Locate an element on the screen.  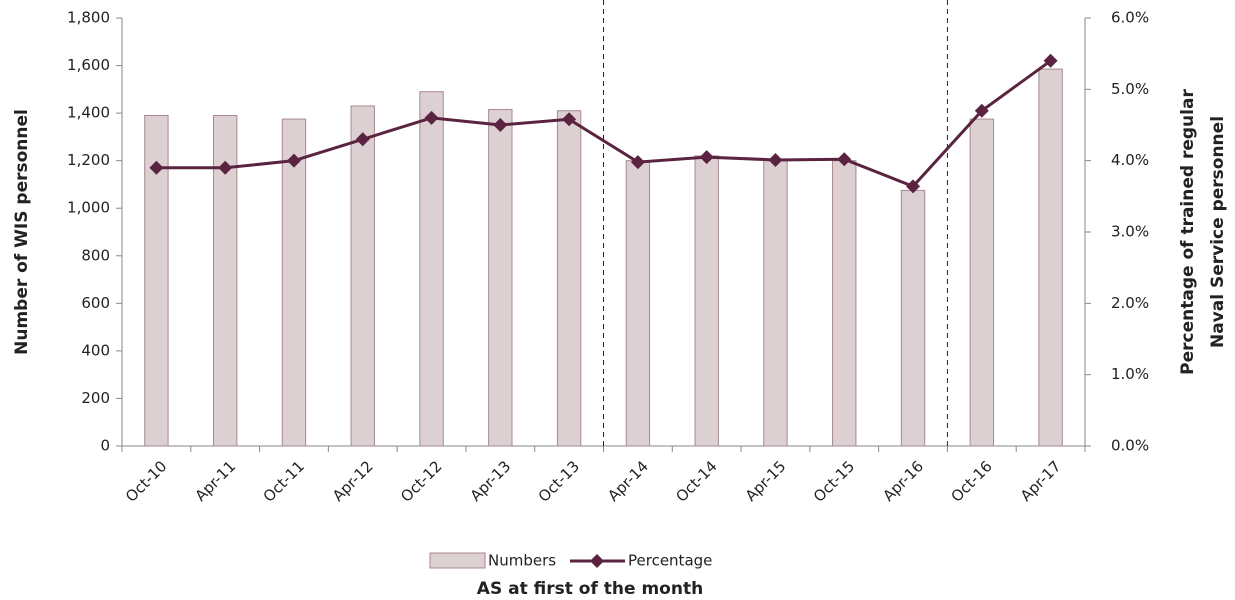
x-tick-label: Apr-16 is located at coordinates (903, 481).